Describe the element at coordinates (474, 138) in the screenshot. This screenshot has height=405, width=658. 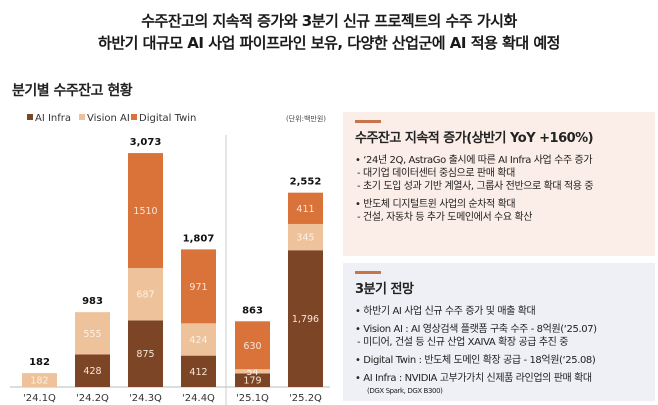
I see `panel-heading: 수주잔고 지속적 증가(상반기 YoY +160%)` at that location.